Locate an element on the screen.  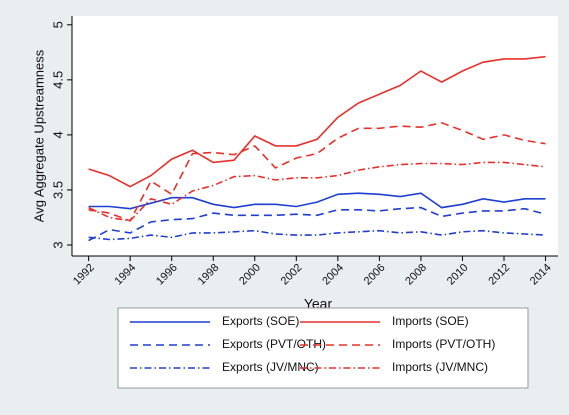
y-tick-label: 3.5 is located at coordinates (57, 190).